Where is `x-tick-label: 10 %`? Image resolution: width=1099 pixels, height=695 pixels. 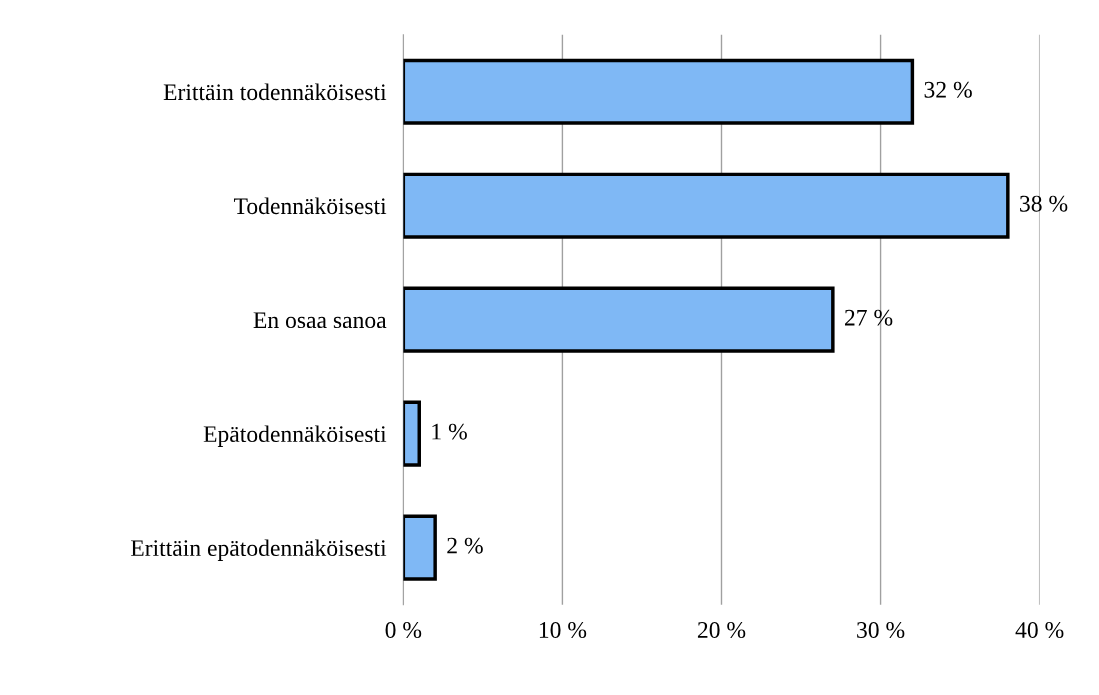
x-tick-label: 10 % is located at coordinates (563, 630).